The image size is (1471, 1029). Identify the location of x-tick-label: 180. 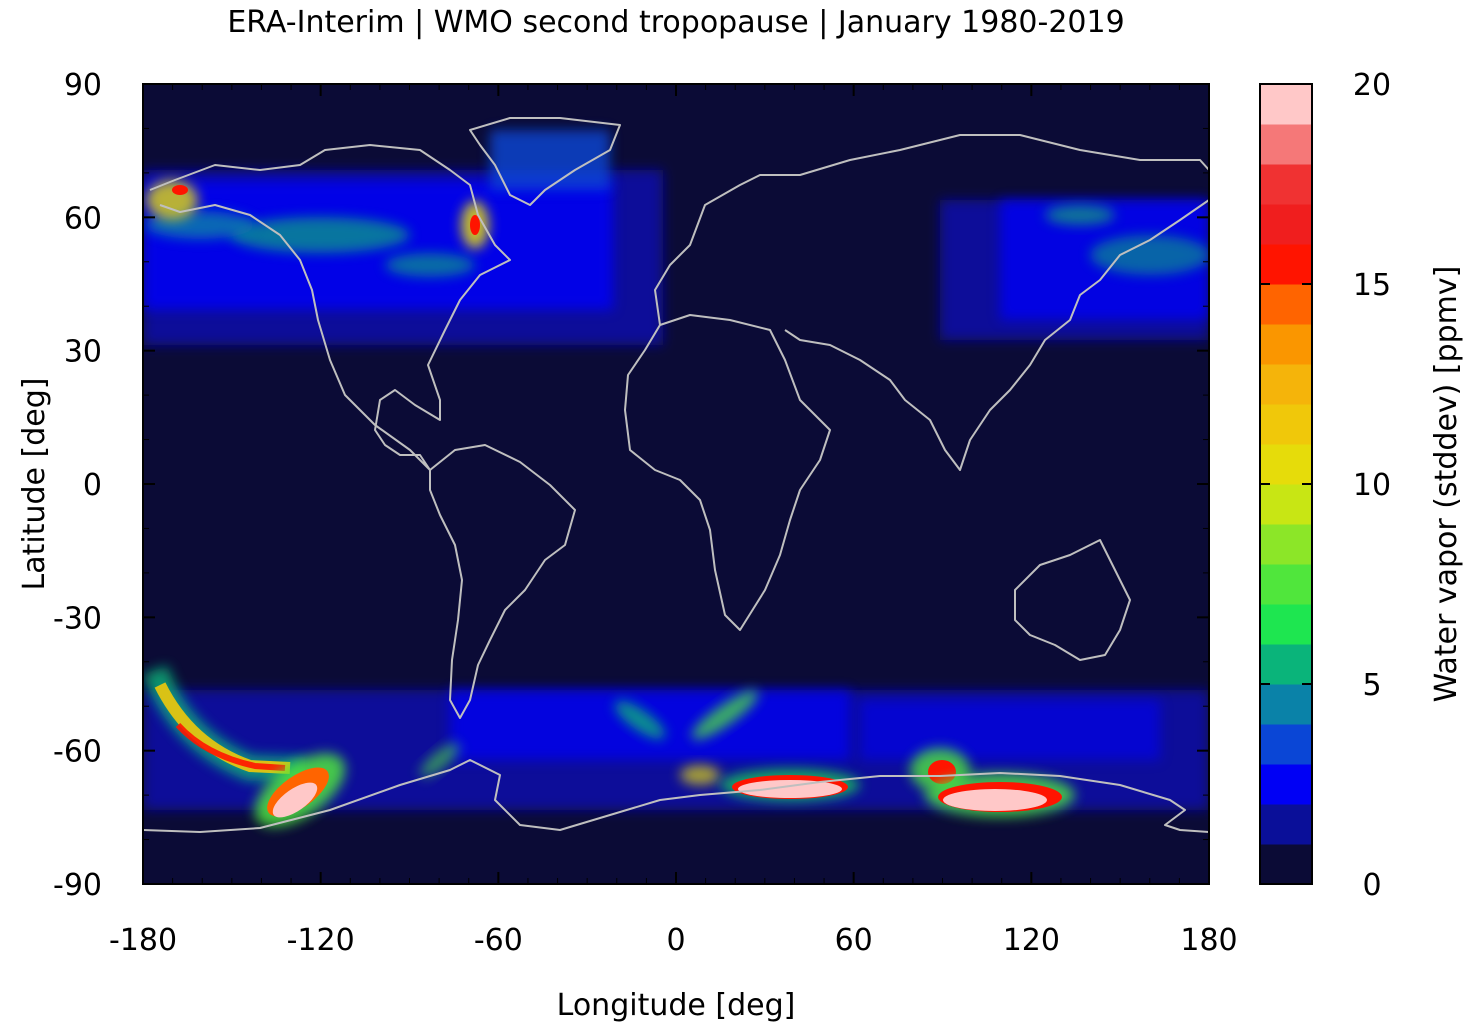
(1208, 940).